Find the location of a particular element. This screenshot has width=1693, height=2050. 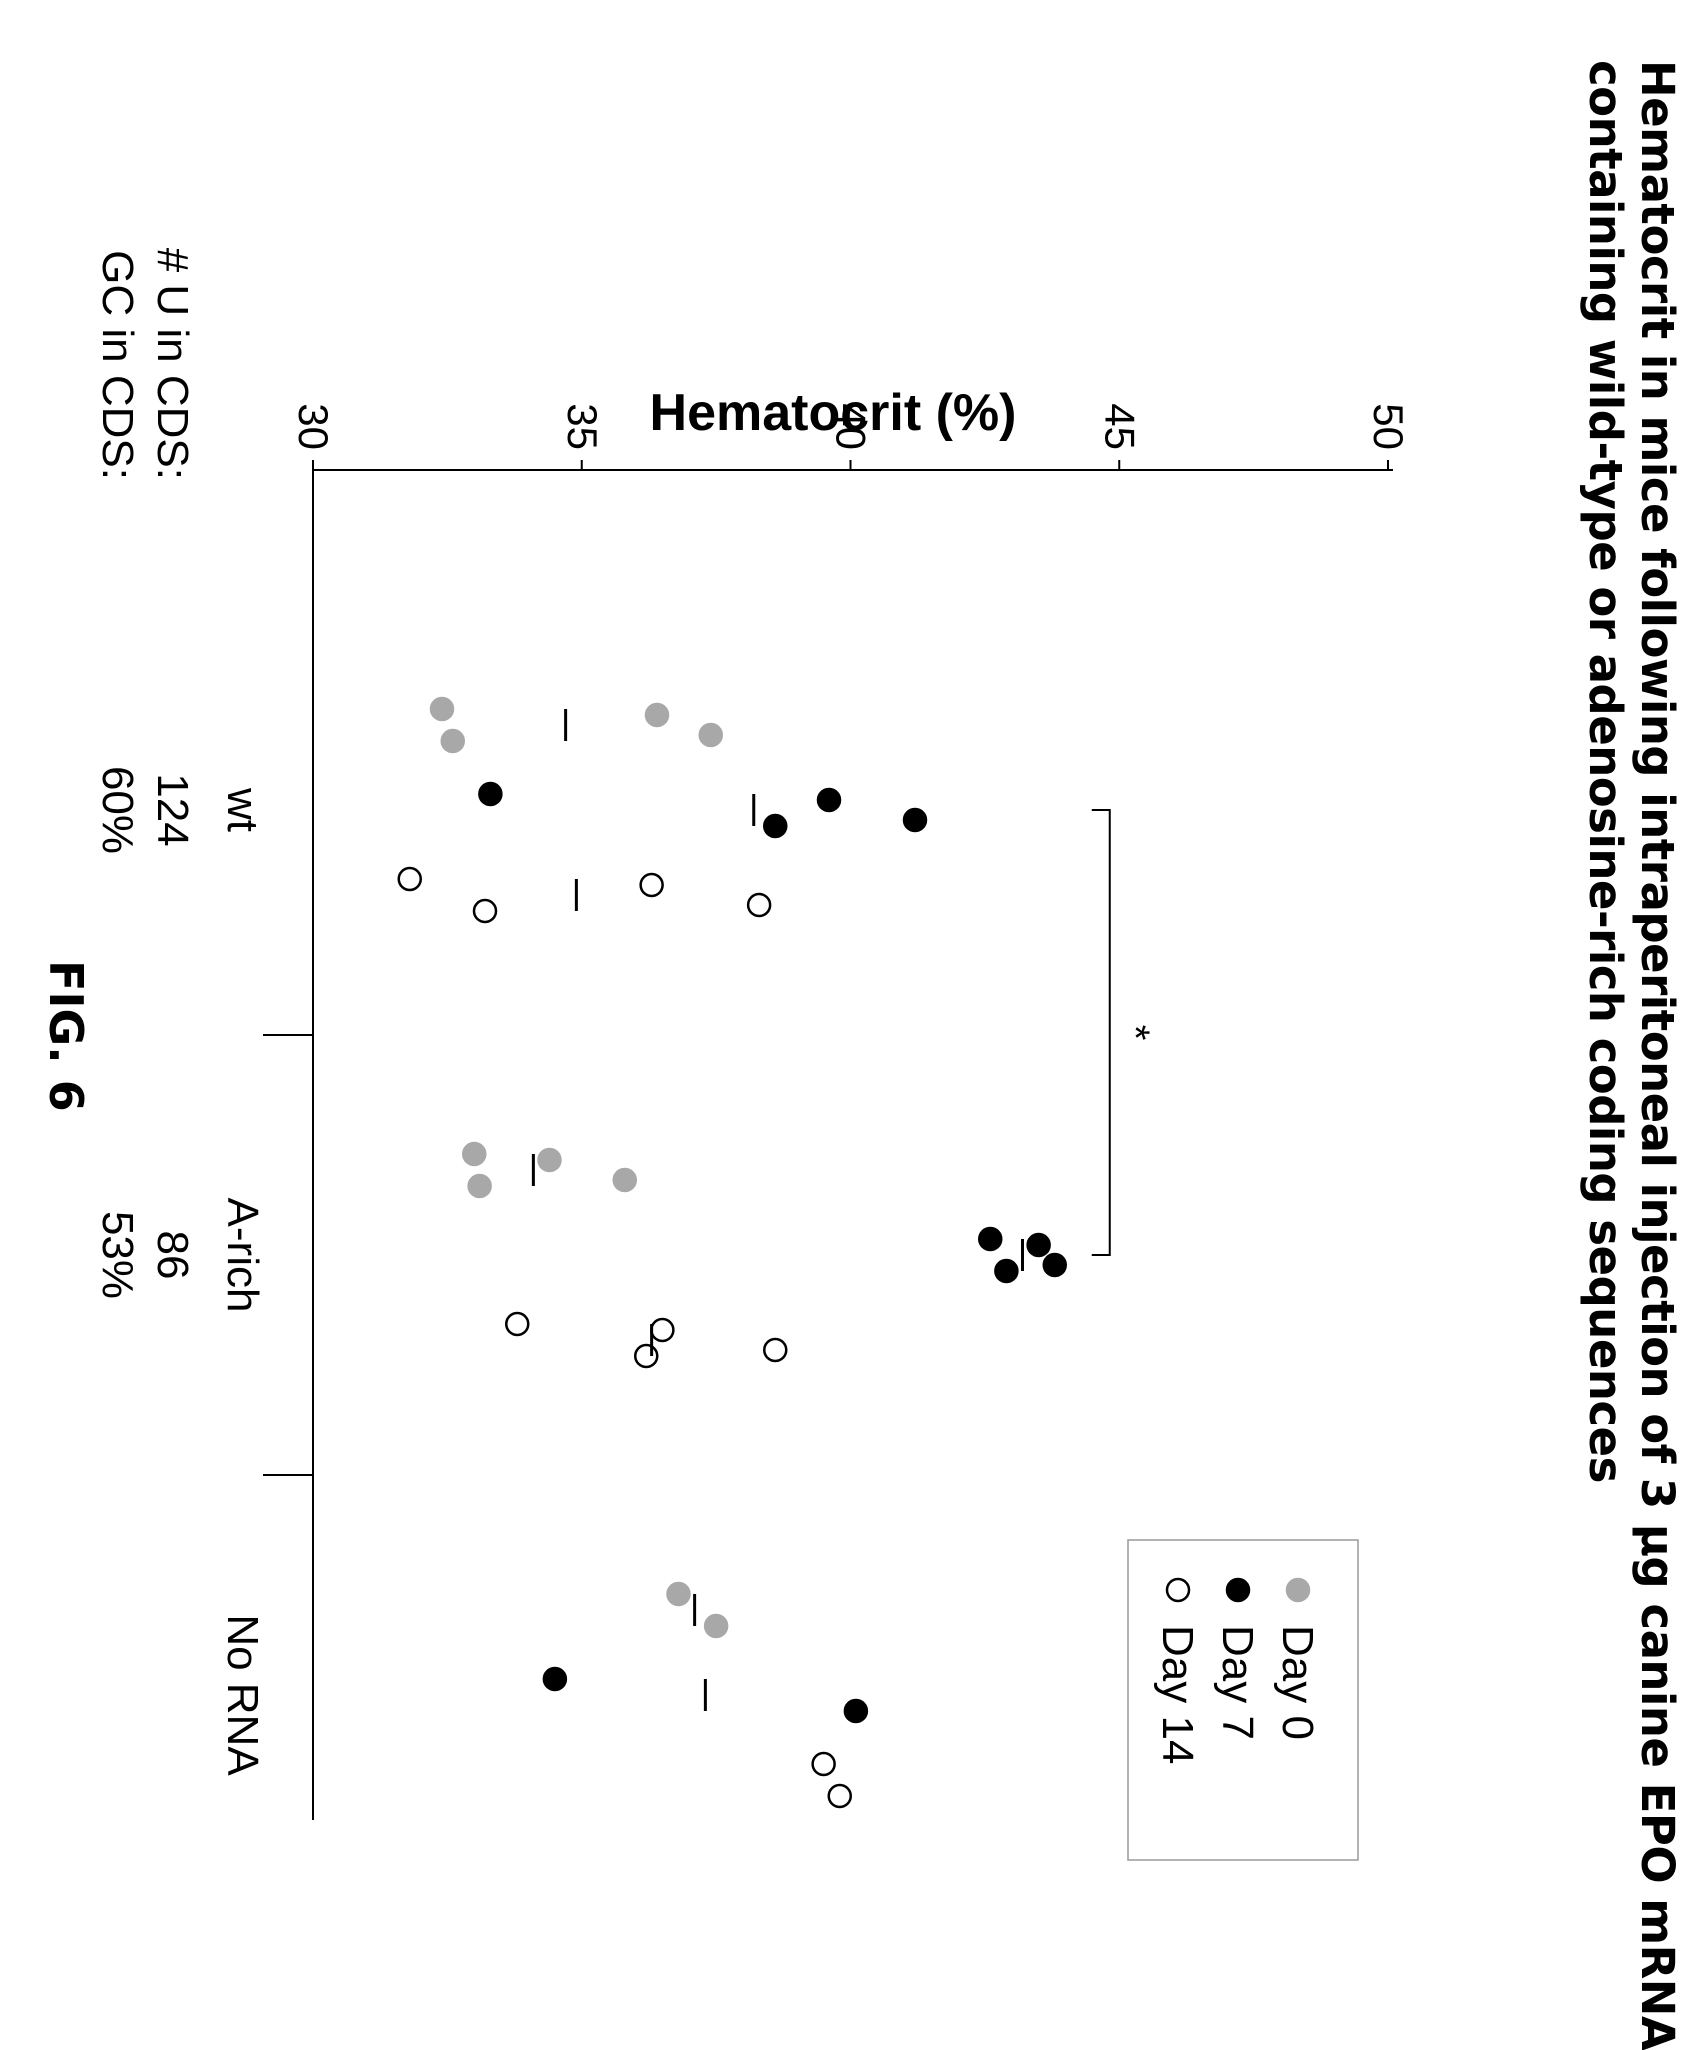

gc-in-cds-value: 60% is located at coordinates (117, 810).